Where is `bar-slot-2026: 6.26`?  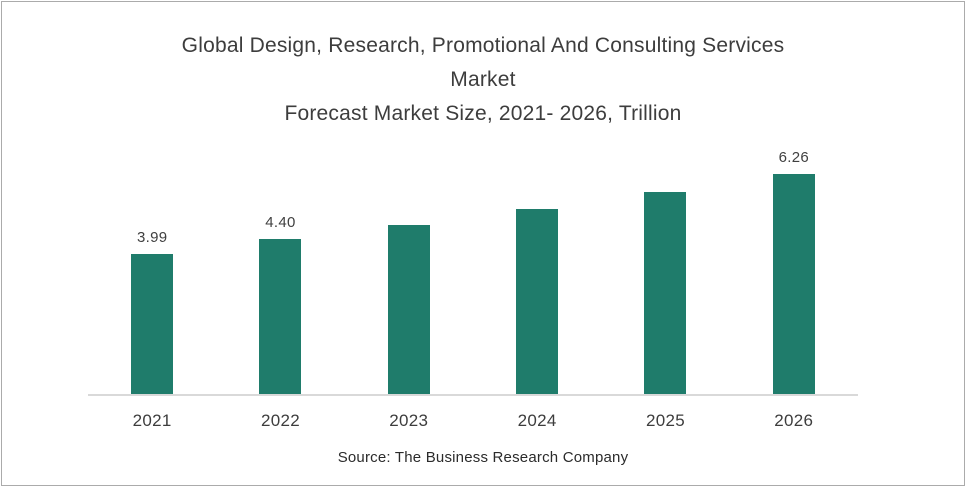
bar-slot-2026: 6.26 is located at coordinates (794, 244).